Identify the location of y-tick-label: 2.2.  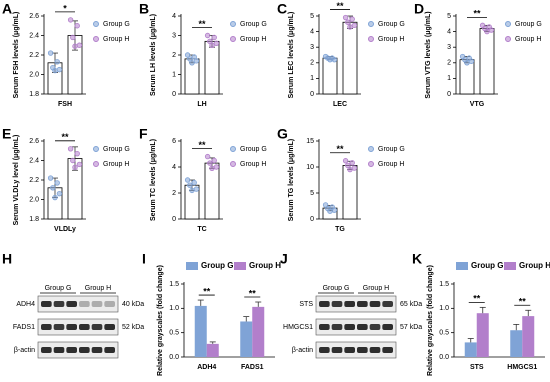
(34, 180).